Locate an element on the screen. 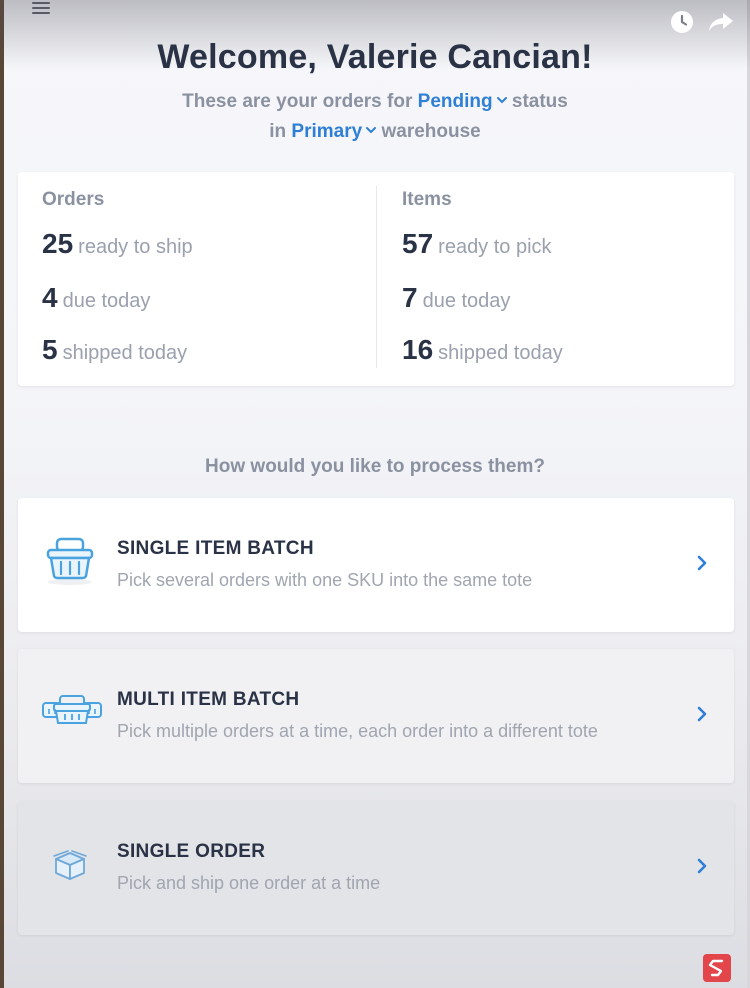 The height and width of the screenshot is (988, 750). warehouse-line: in Primary warehouse is located at coordinates (375, 132).